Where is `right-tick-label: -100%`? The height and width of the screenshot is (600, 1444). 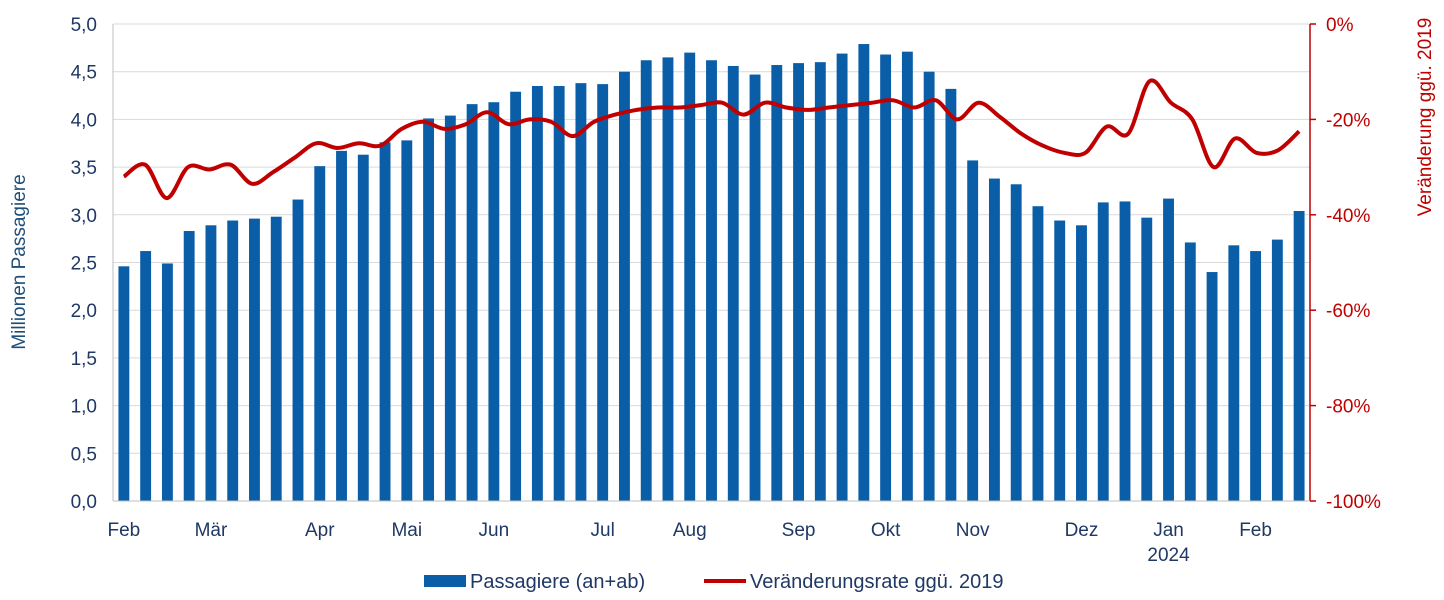 right-tick-label: -100% is located at coordinates (1353, 502).